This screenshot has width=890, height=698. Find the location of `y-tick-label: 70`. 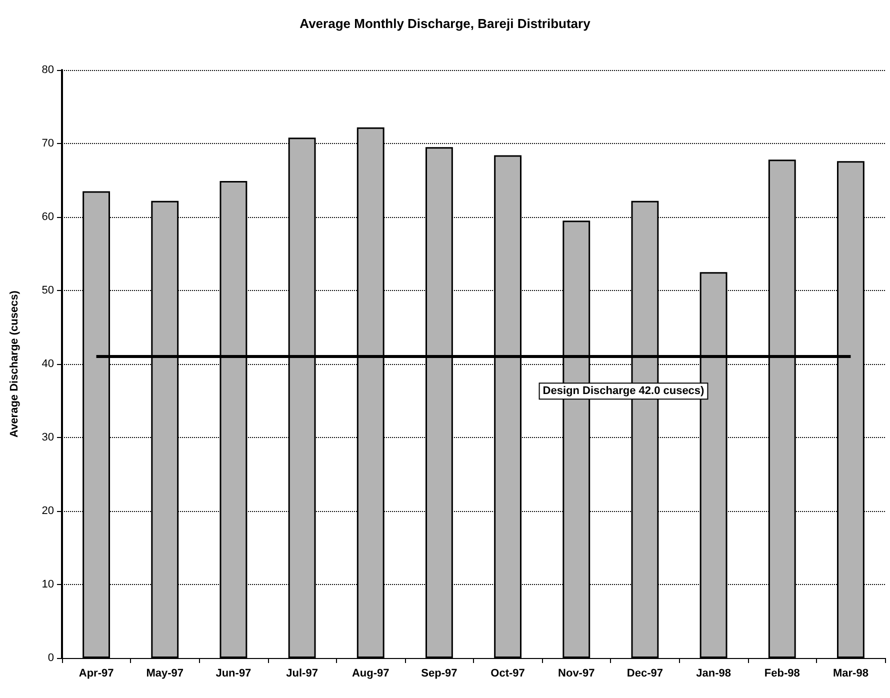

y-tick-label: 70 is located at coordinates (48, 144).